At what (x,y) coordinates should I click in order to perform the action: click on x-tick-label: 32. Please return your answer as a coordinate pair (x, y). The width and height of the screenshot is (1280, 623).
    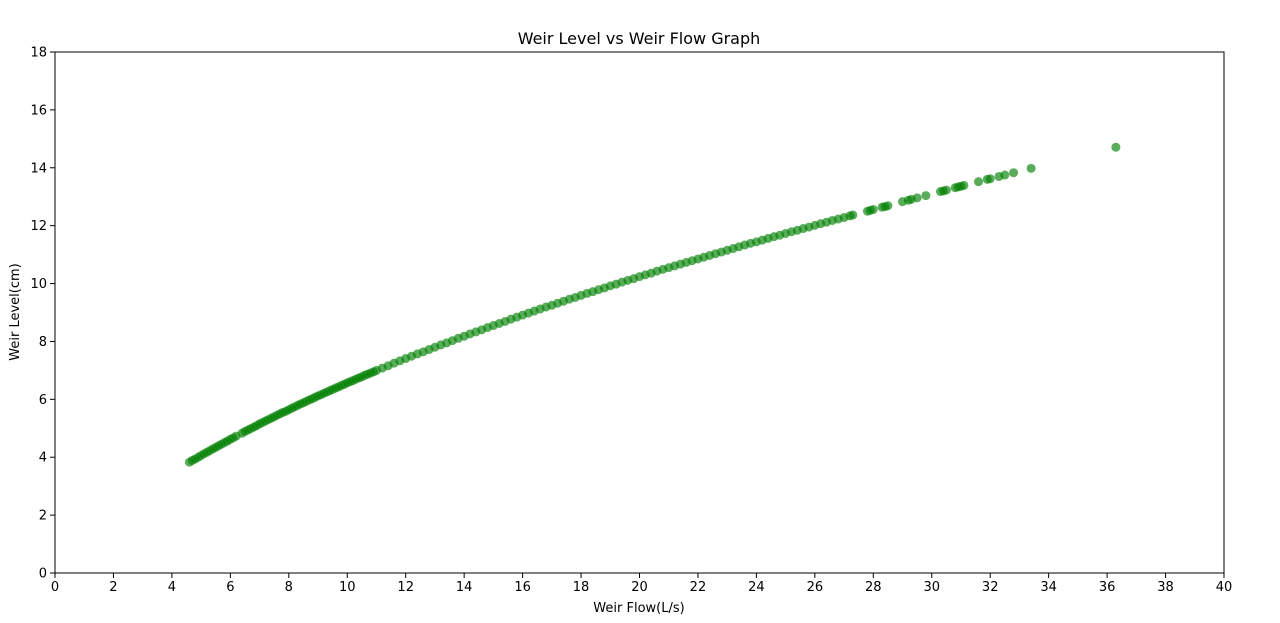
    Looking at the image, I should click on (990, 587).